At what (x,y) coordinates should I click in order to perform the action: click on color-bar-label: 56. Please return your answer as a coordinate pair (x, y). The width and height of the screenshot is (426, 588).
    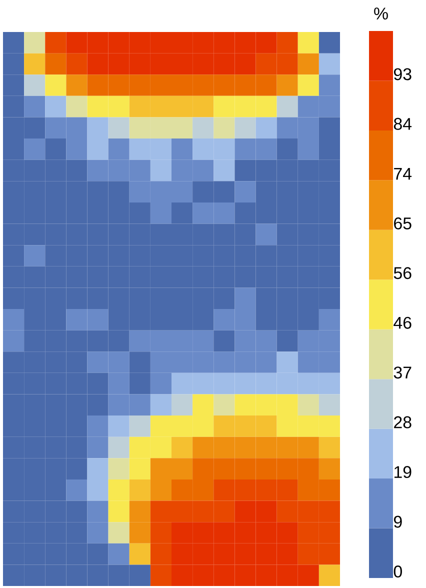
    Looking at the image, I should click on (403, 273).